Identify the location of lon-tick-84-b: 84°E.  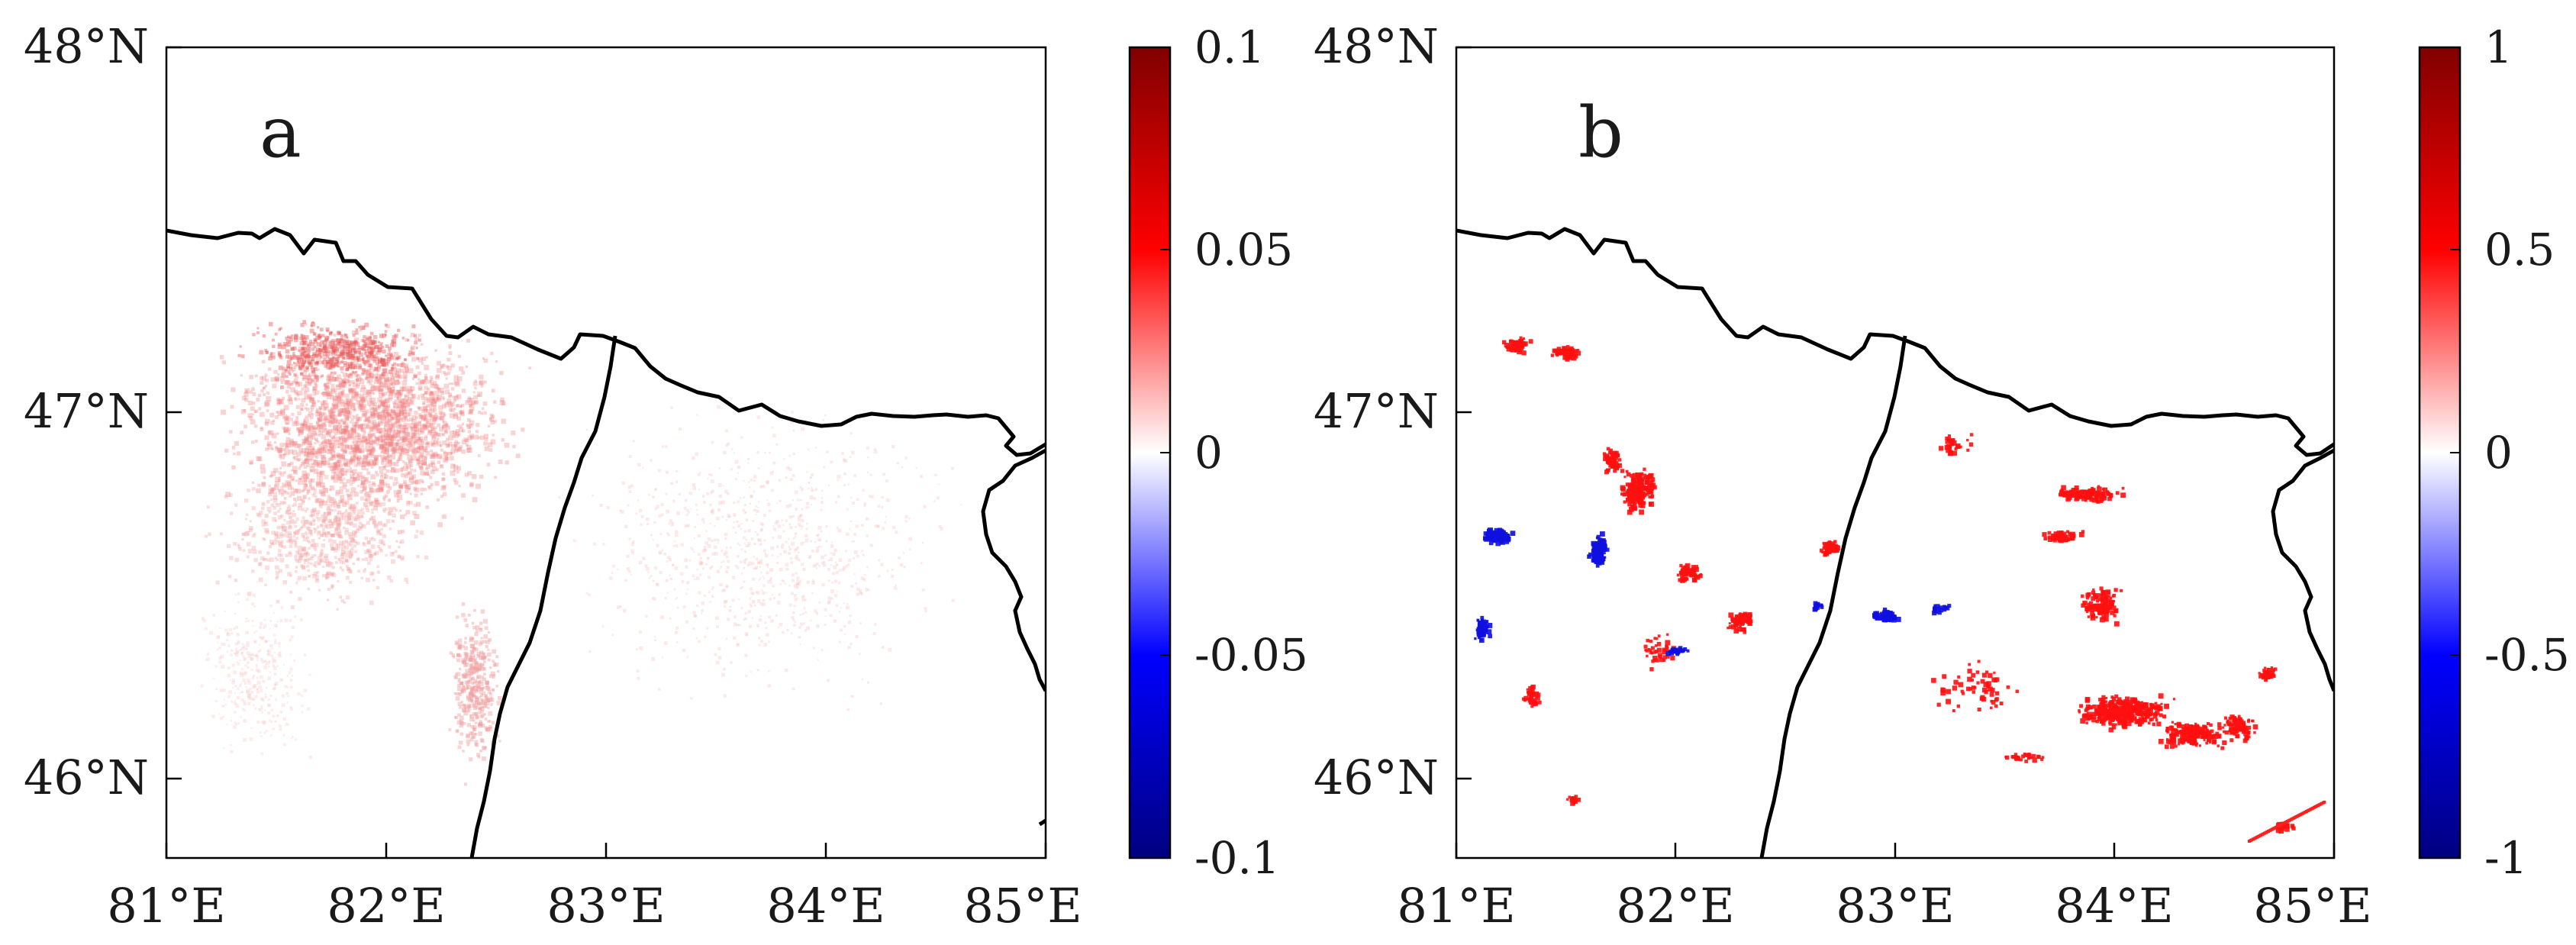
(2114, 906).